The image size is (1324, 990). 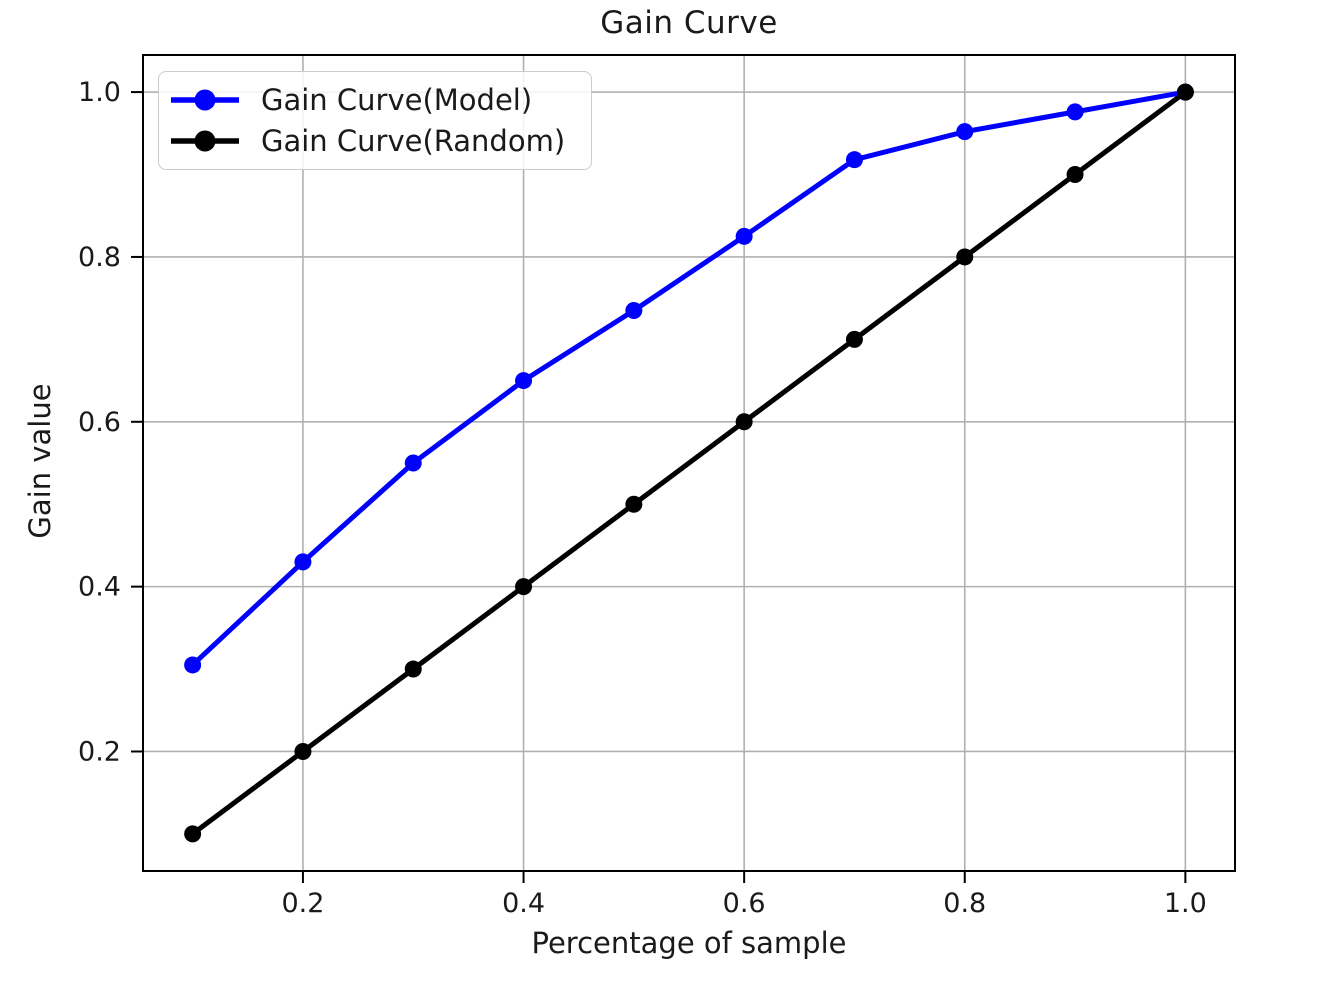 I want to click on y-tick-label: 0.6, so click(x=99, y=422).